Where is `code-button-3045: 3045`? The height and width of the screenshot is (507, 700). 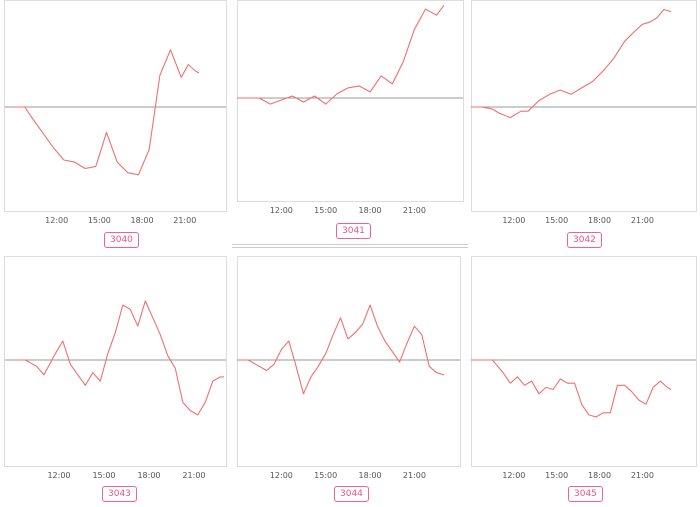
code-button-3045: 3045 is located at coordinates (585, 494).